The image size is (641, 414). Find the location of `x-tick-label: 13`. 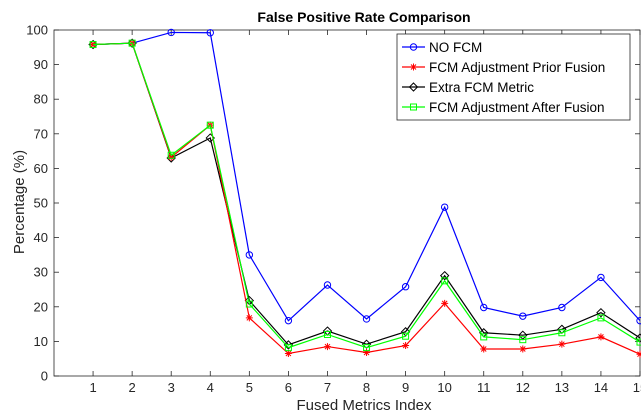

x-tick-label: 13 is located at coordinates (562, 387).